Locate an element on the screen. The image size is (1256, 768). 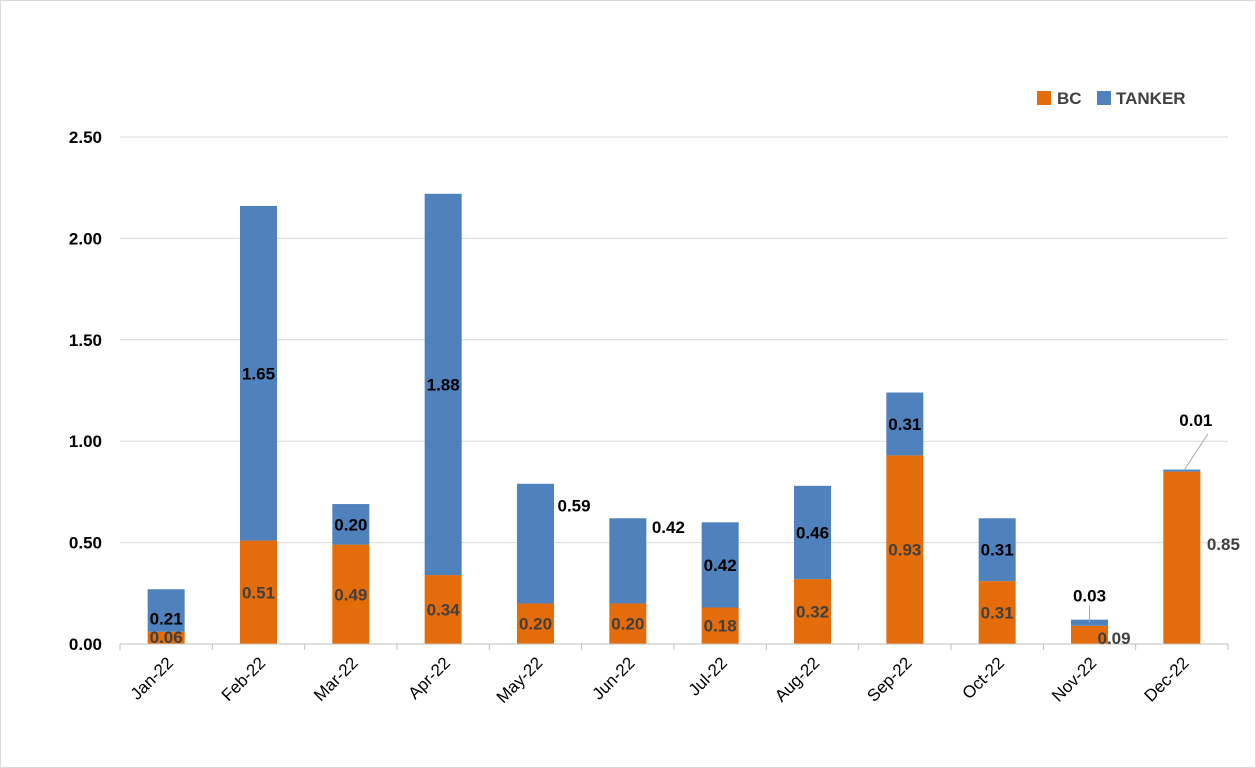
data-label-bc: 0.18 is located at coordinates (720, 626).